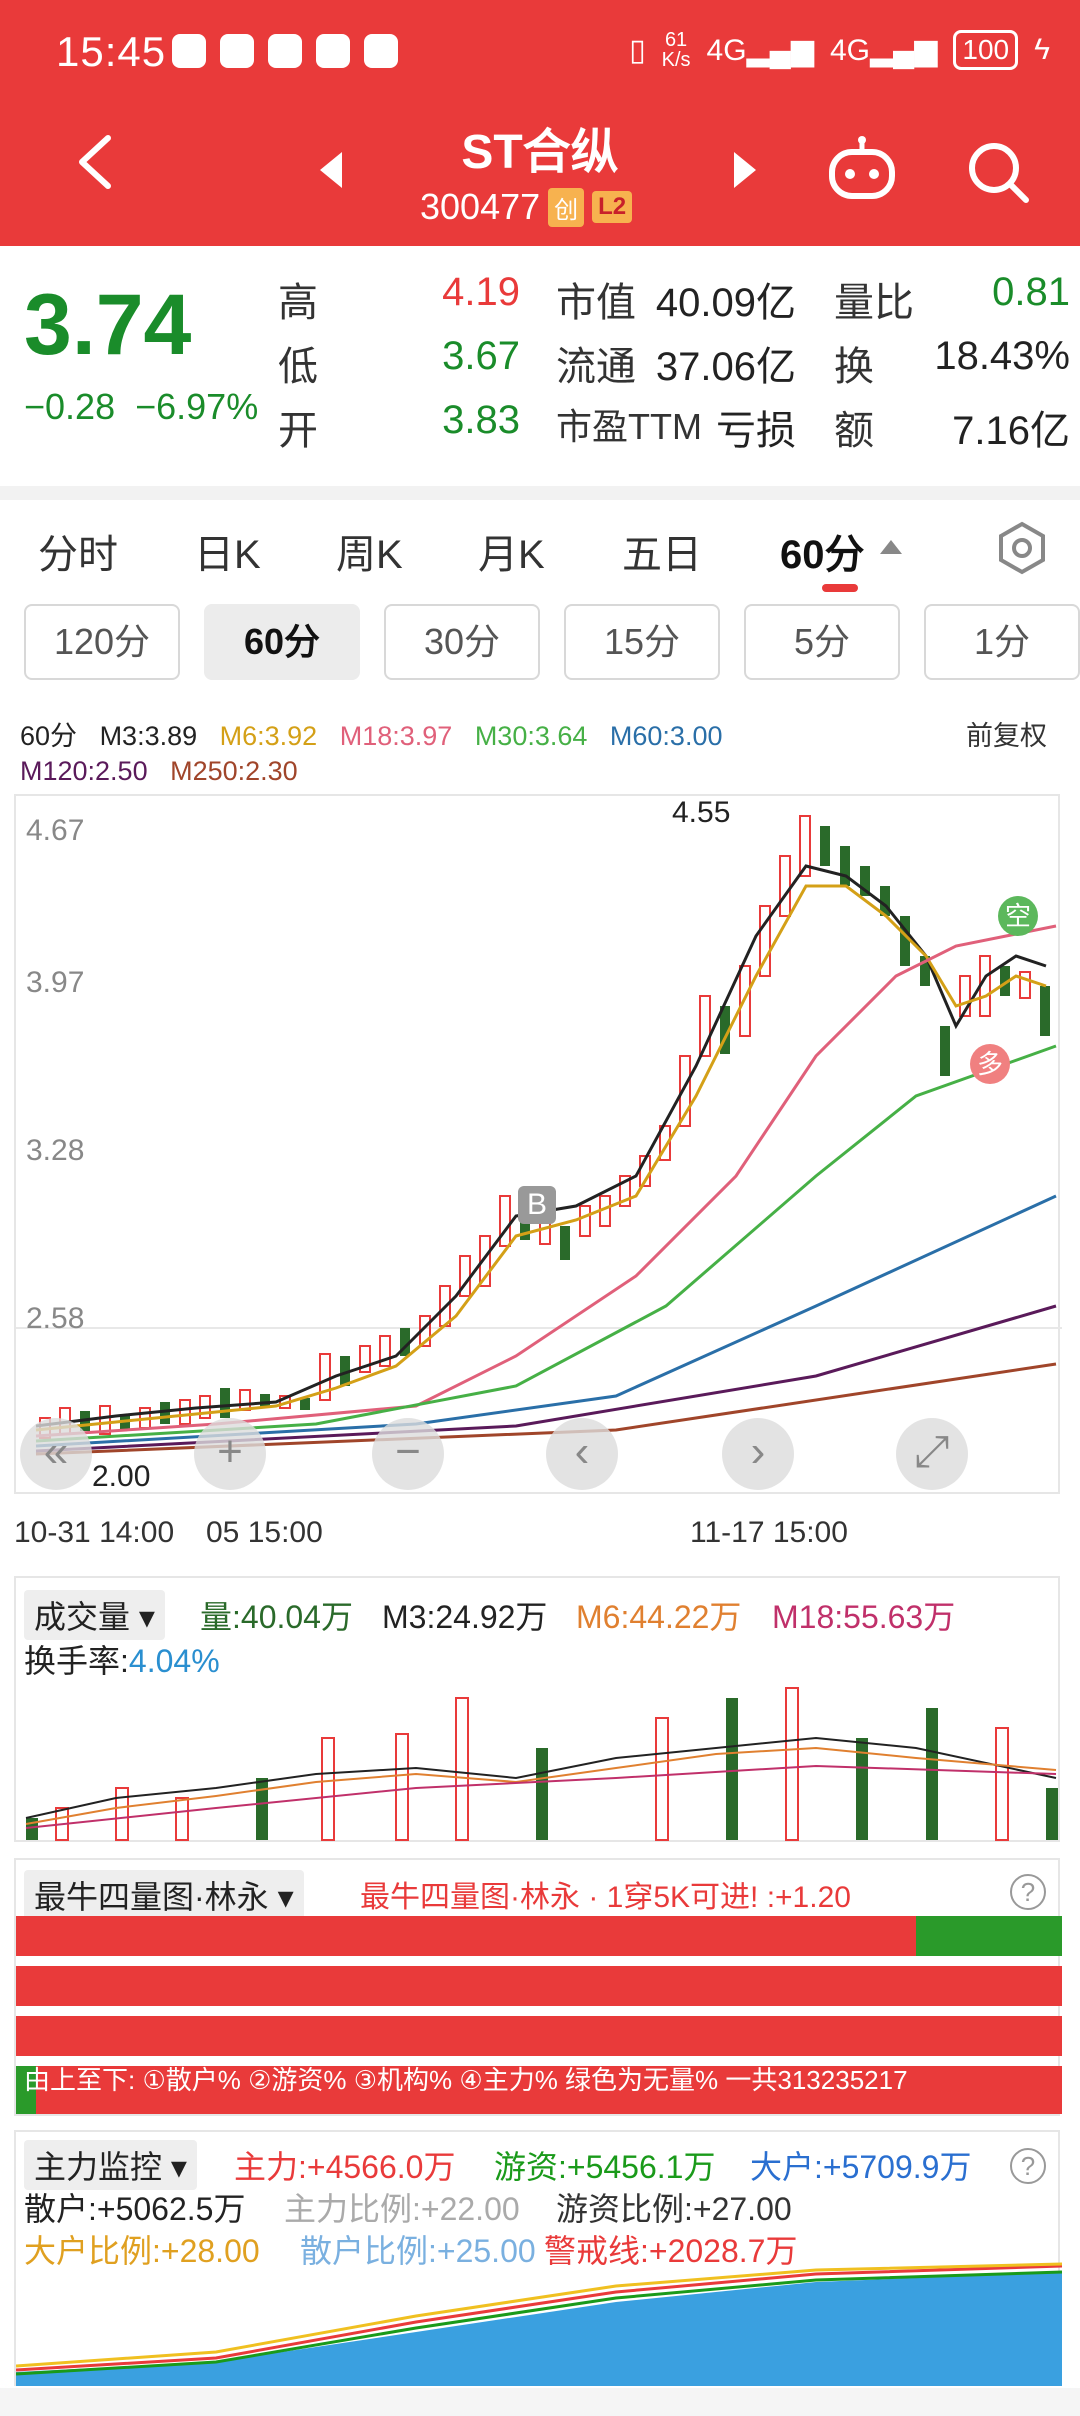 The image size is (1080, 2416). What do you see at coordinates (662, 555) in the screenshot?
I see `tab-five-day: 五日` at bounding box center [662, 555].